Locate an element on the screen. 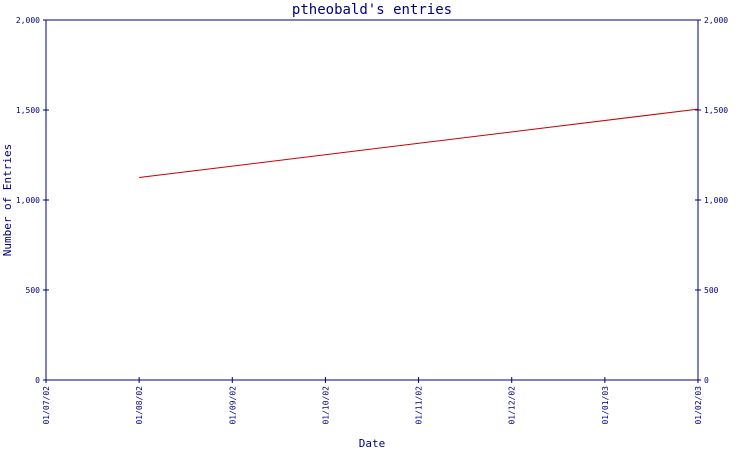 The width and height of the screenshot is (750, 450). y-tick-label-left: 500 is located at coordinates (33, 290).